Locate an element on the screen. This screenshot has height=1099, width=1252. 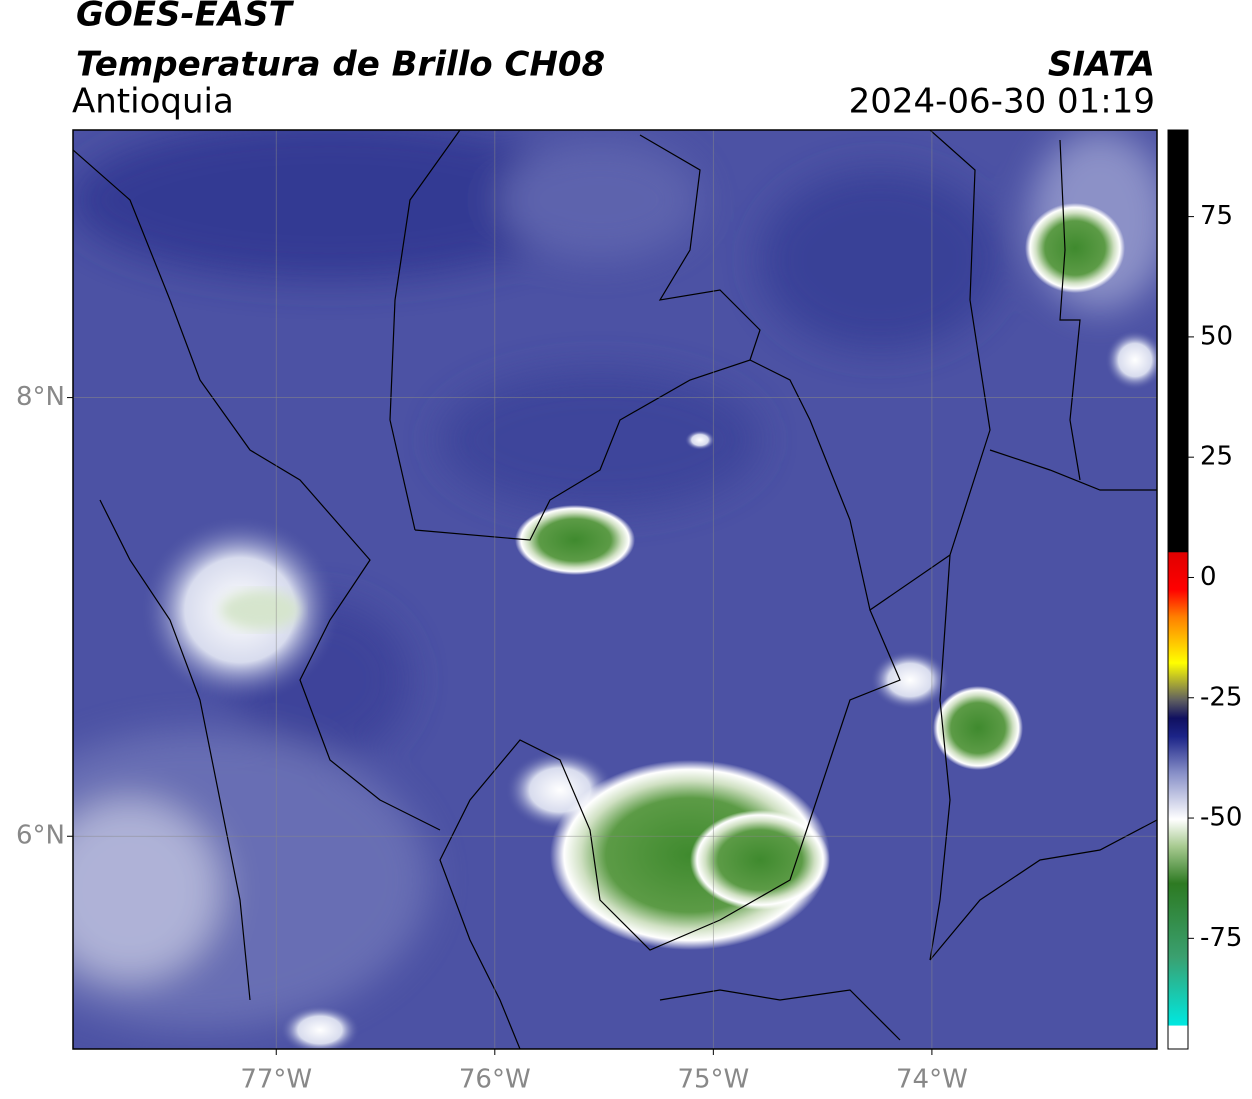
colorbar-tick-label: -25 is located at coordinates (1221, 697).